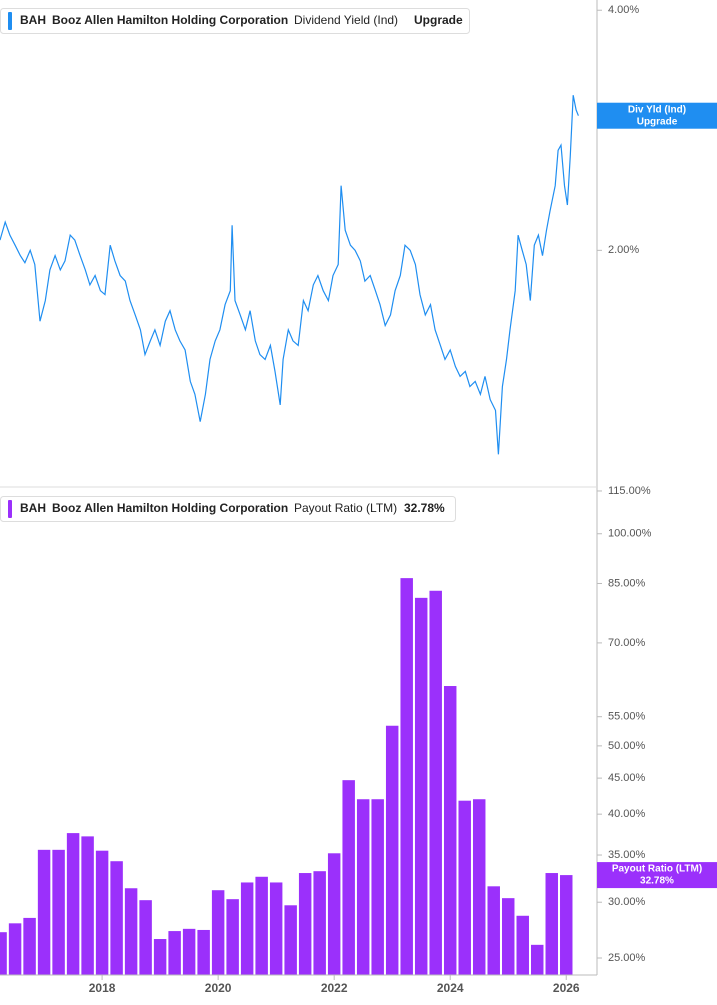  I want to click on tag-label: Payout Ratio (LTM), so click(657, 869).